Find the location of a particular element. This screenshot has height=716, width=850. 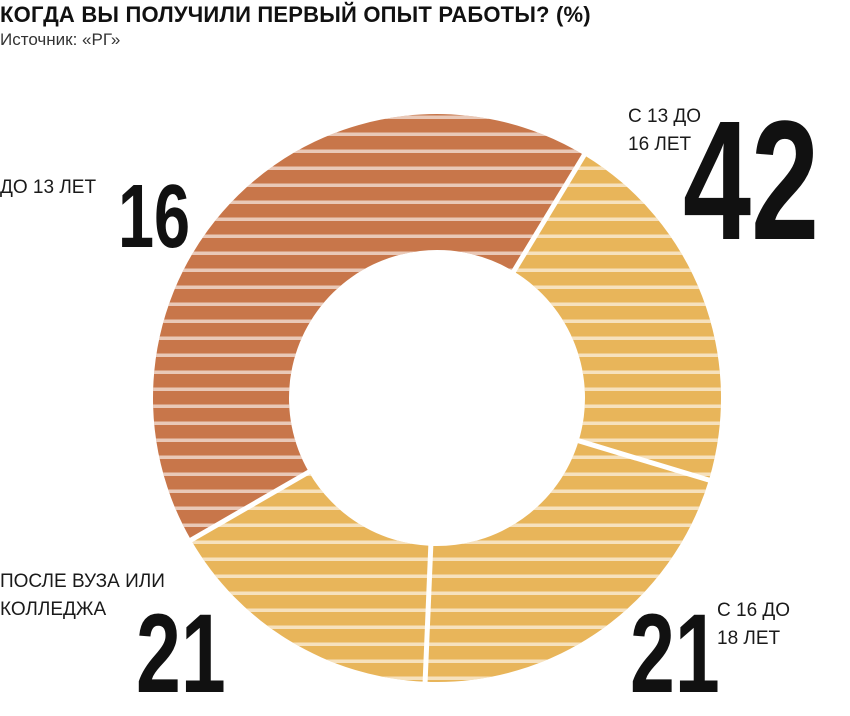

label-16-18: С 16 ДО 18 ЛЕТ is located at coordinates (754, 624).